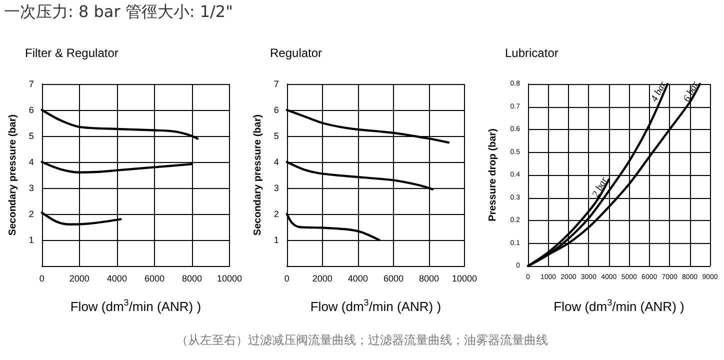 Image resolution: width=724 pixels, height=360 pixels. What do you see at coordinates (531, 53) in the screenshot?
I see `chart-title: Lubricator` at bounding box center [531, 53].